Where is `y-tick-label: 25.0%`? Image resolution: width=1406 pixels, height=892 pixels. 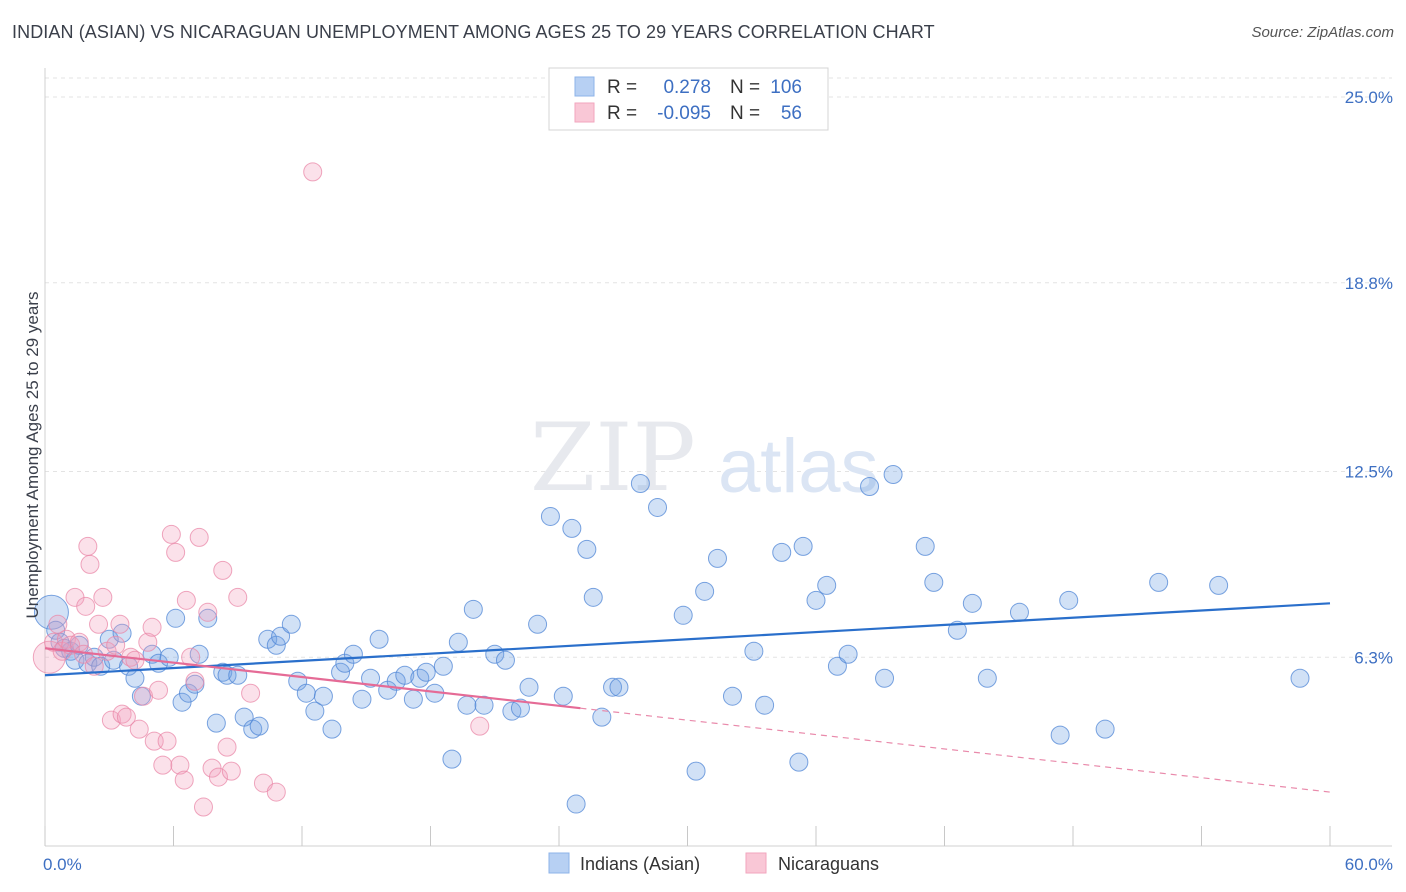 y-tick-label: 25.0% is located at coordinates (1369, 97).